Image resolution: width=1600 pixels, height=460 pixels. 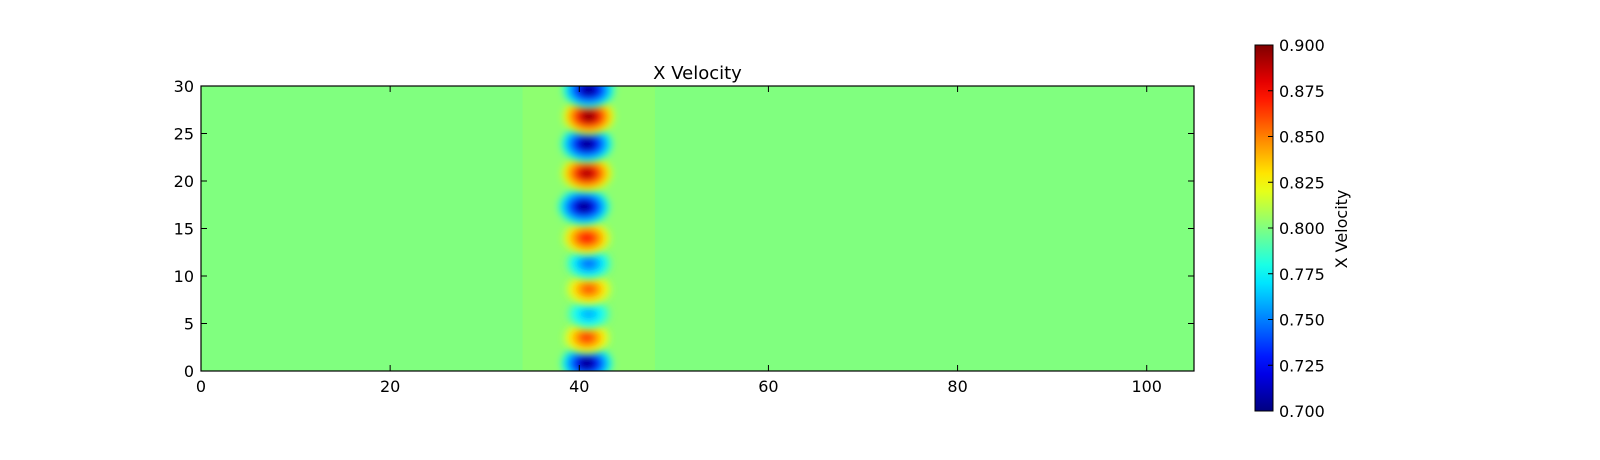 What do you see at coordinates (1302, 45) in the screenshot?
I see `colorbar-tick-label: 0.900` at bounding box center [1302, 45].